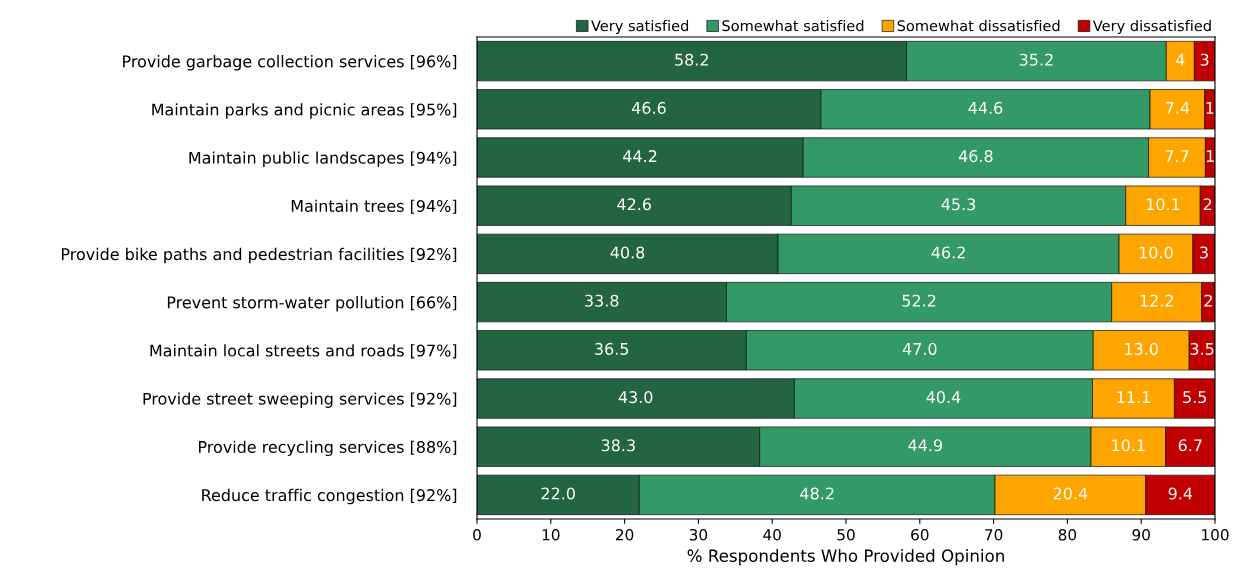 Image resolution: width=1239 pixels, height=583 pixels. What do you see at coordinates (1215, 534) in the screenshot?
I see `x-tick-label: 100` at bounding box center [1215, 534].